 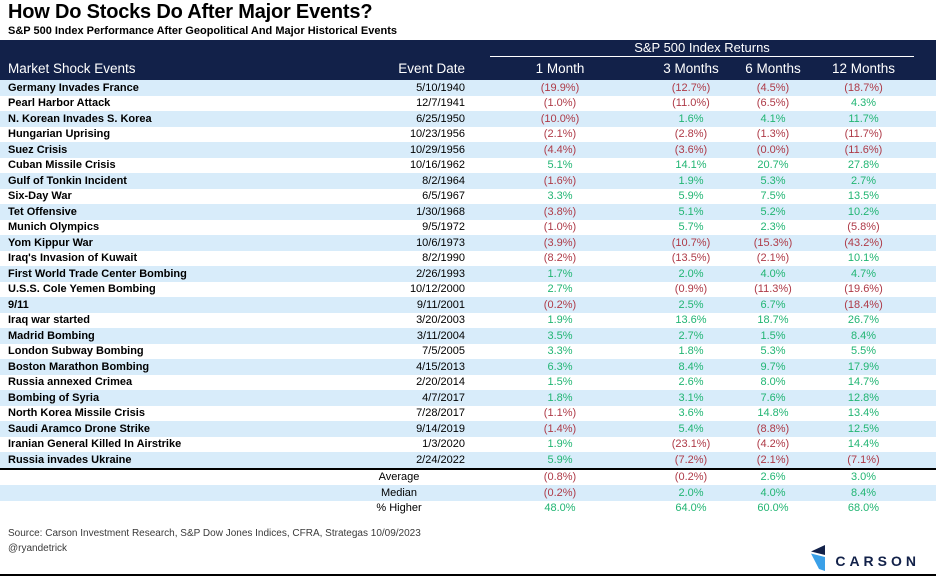 What do you see at coordinates (560, 103) in the screenshot?
I see `return-cell: (1.0%)` at bounding box center [560, 103].